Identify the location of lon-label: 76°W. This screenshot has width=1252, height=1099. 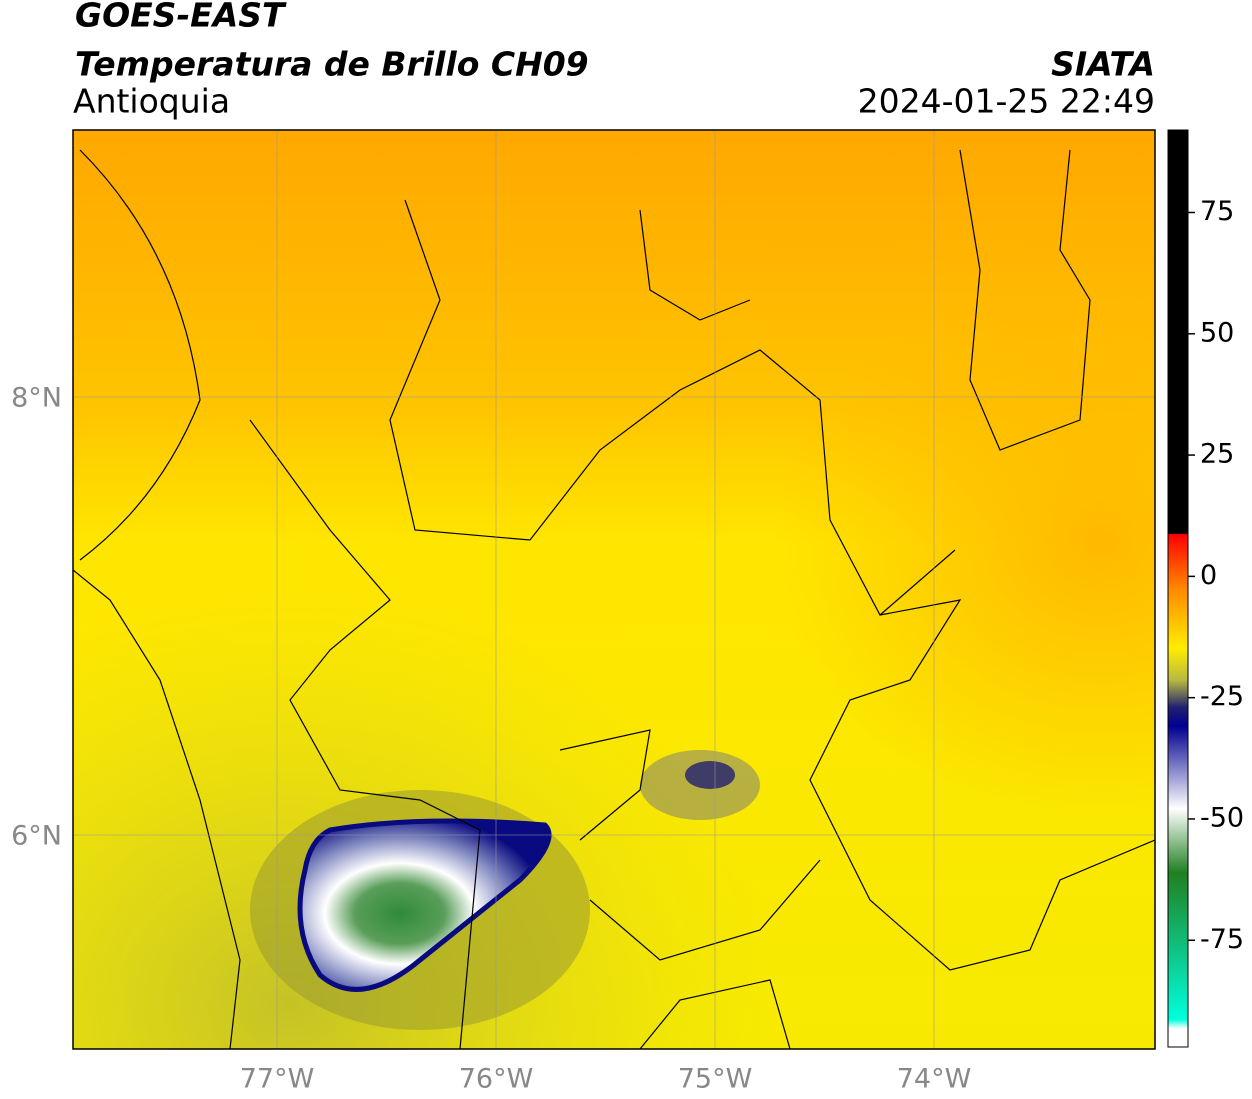
(496, 1079).